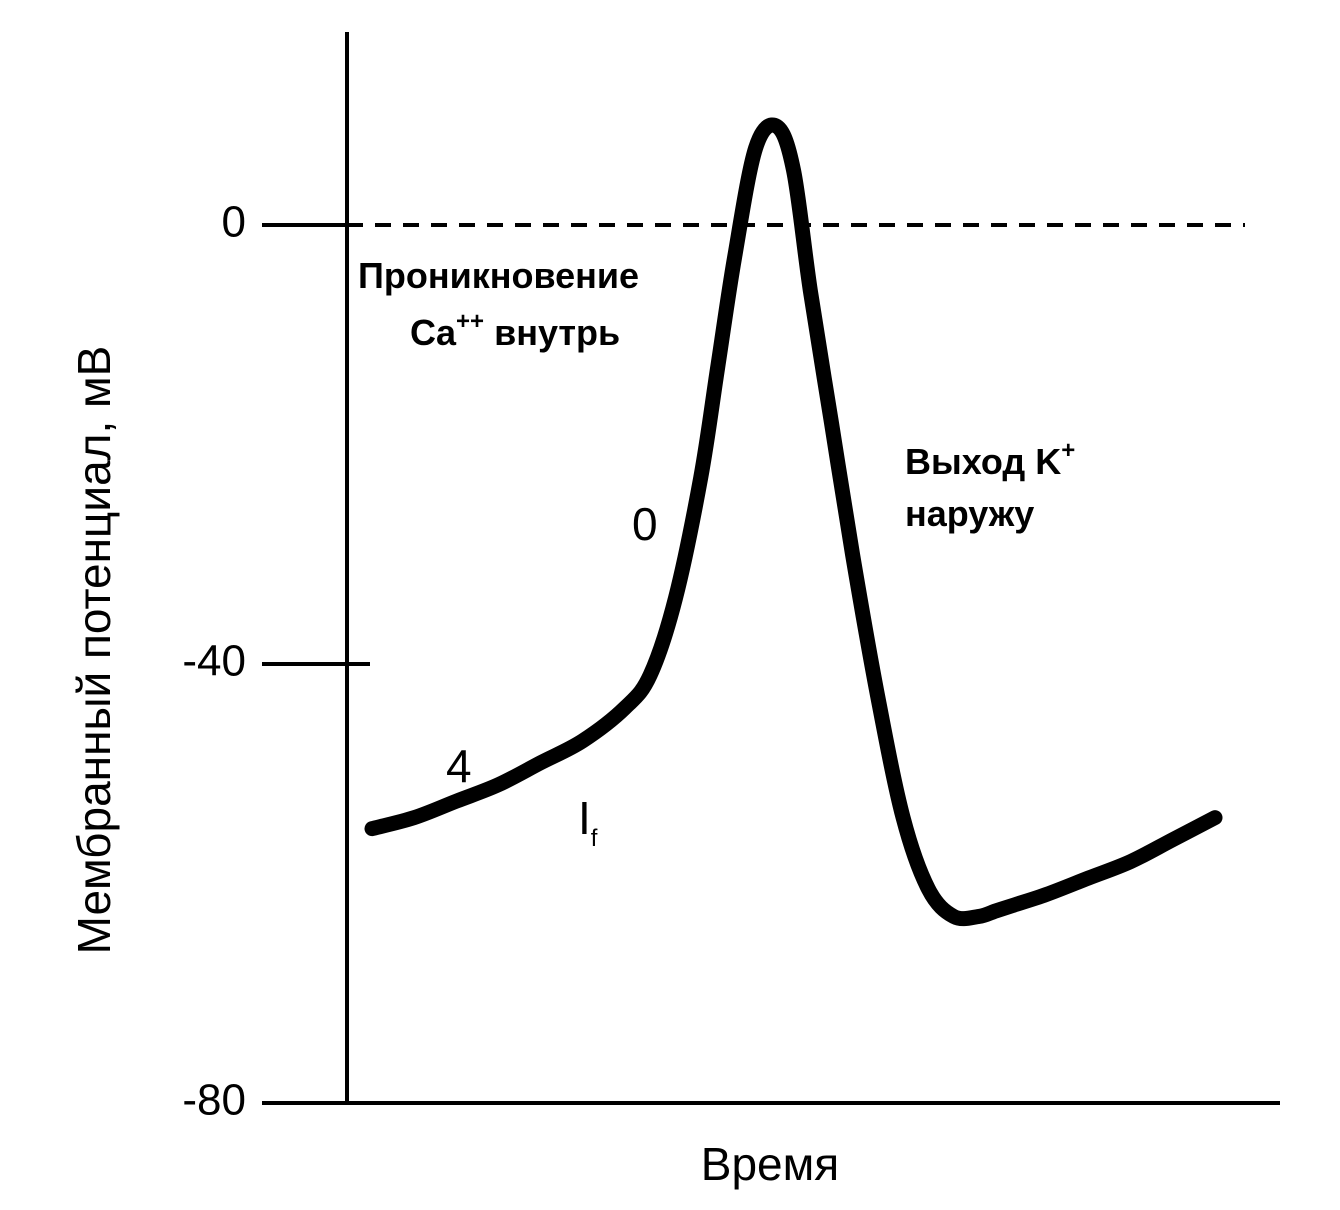 This screenshot has height=1210, width=1340. What do you see at coordinates (770, 1164) in the screenshot?
I see `x-axis-title: Время` at bounding box center [770, 1164].